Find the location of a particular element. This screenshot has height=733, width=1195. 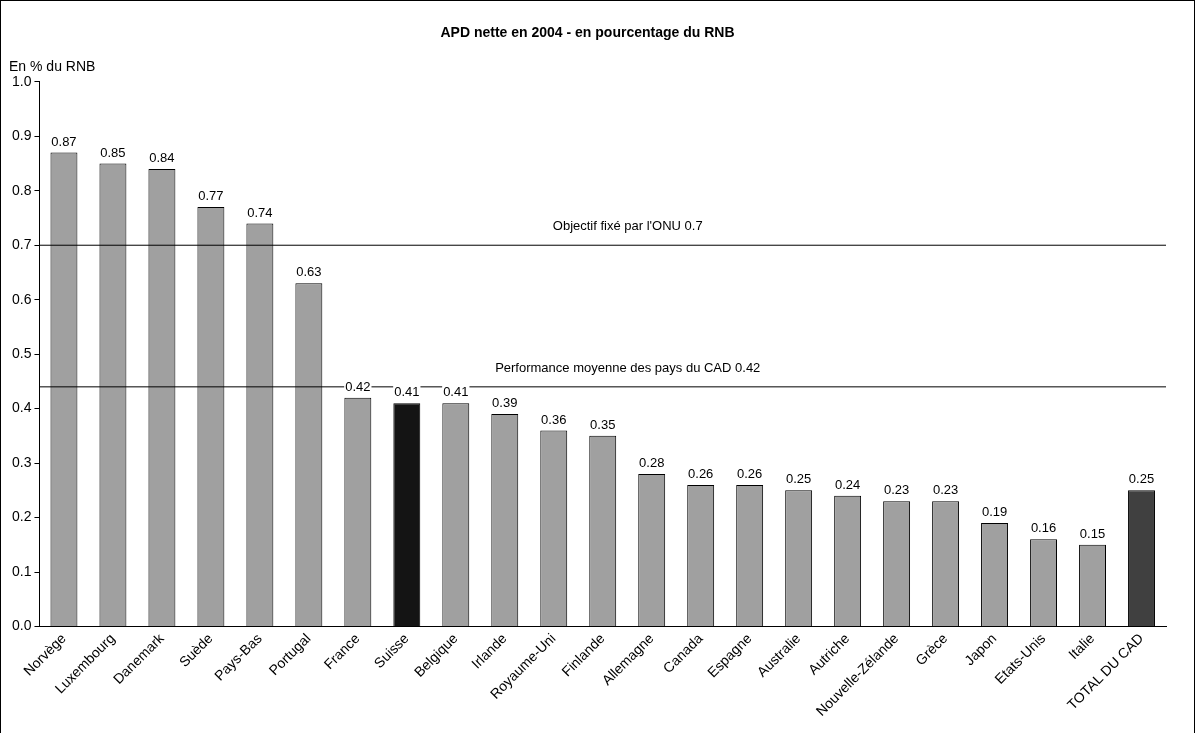

y-tick-label: 0.4 is located at coordinates (21, 407).